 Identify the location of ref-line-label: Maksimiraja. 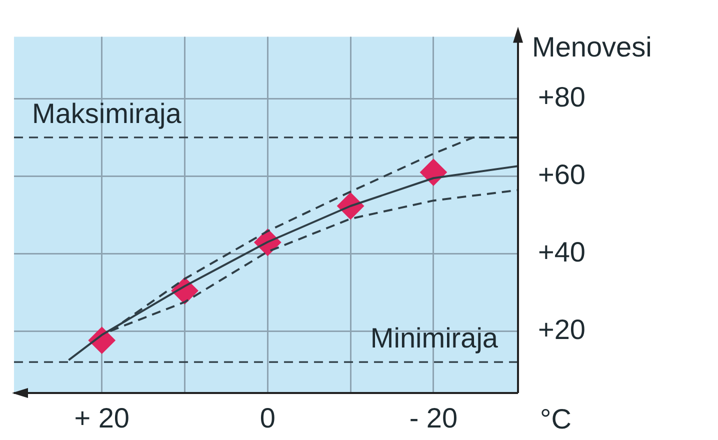
(107, 114).